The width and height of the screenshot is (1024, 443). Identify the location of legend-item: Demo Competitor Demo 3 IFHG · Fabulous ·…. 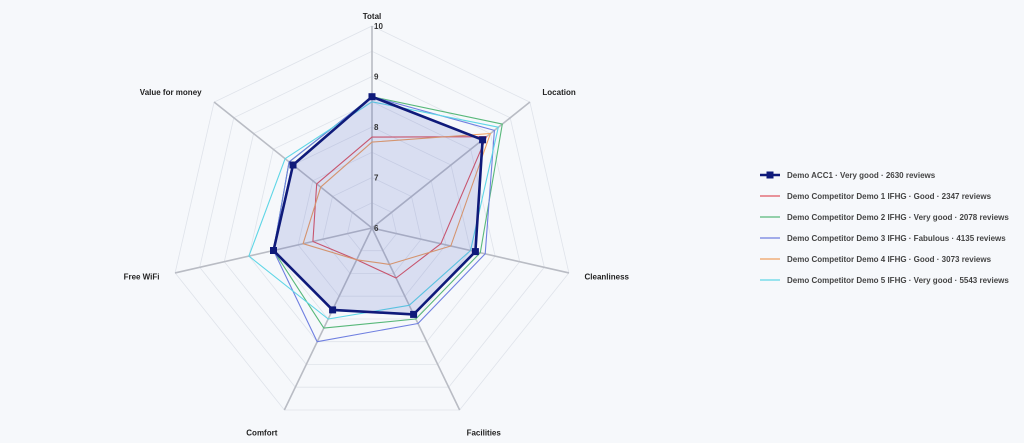
(883, 238).